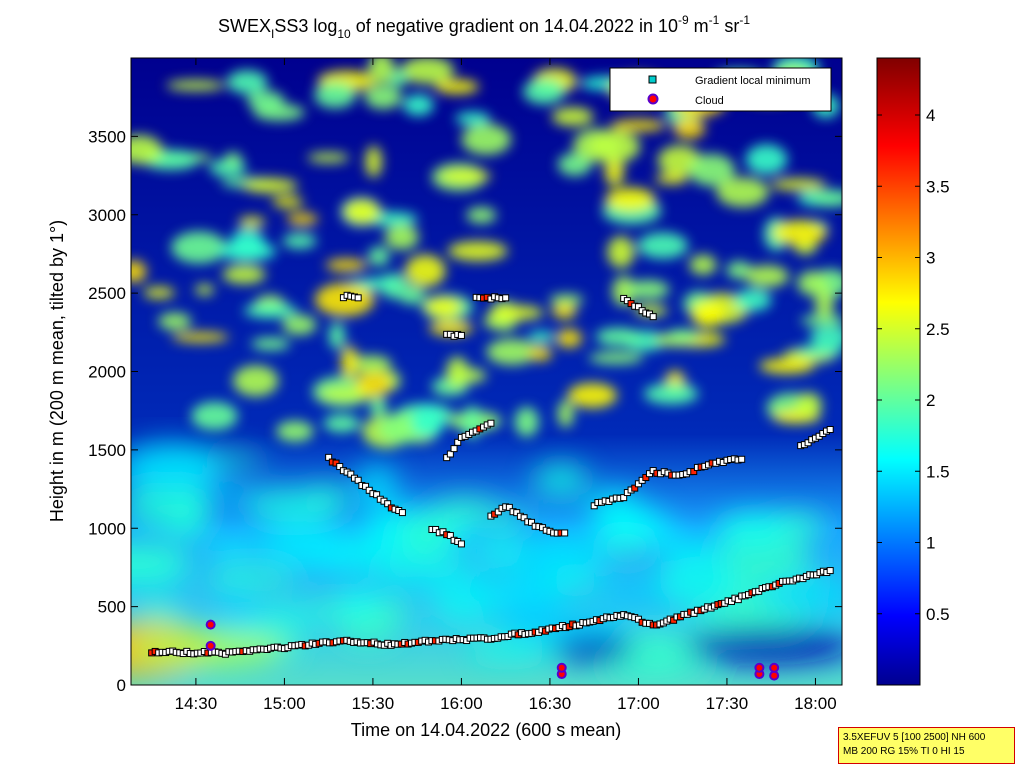 The width and height of the screenshot is (1023, 767). Describe the element at coordinates (373, 703) in the screenshot. I see `x-tick-label: 15:30` at that location.